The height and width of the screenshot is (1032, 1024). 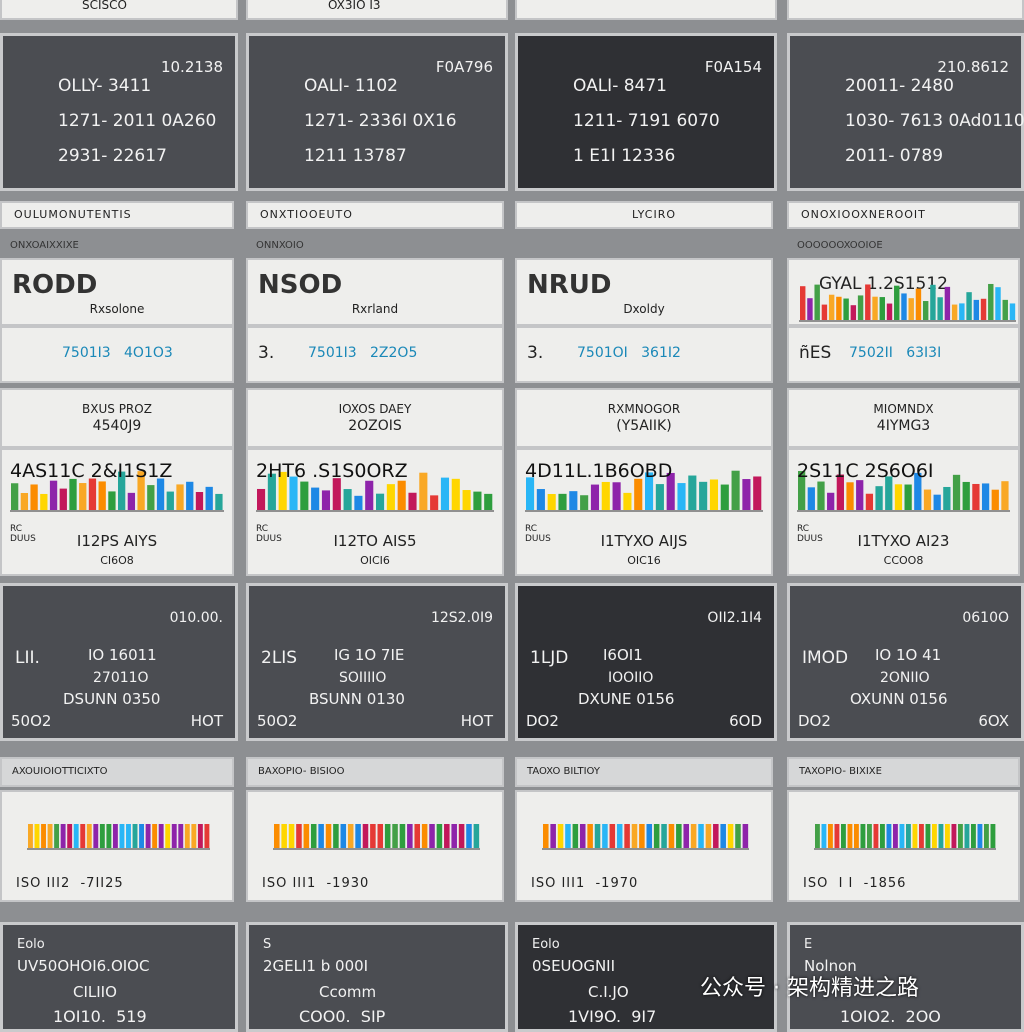 I want to click on panel-bottom: ISO I I -1856, so click(x=855, y=883).